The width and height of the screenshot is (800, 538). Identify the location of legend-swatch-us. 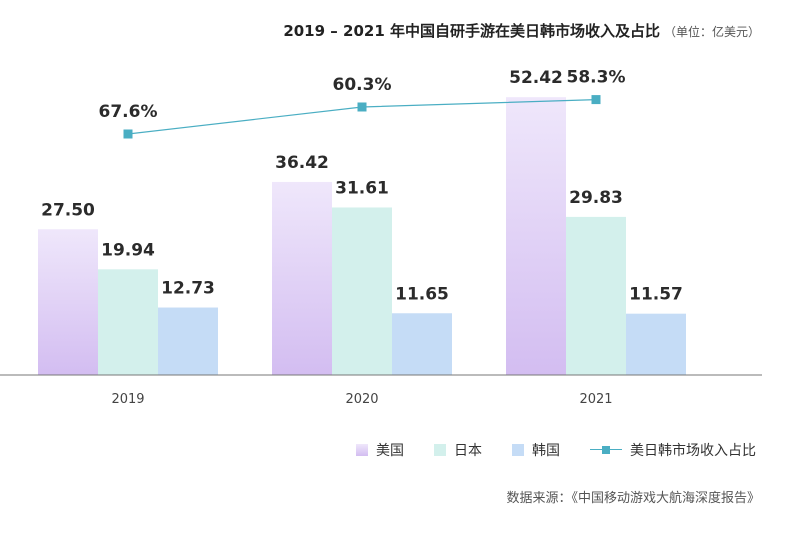
(362, 450).